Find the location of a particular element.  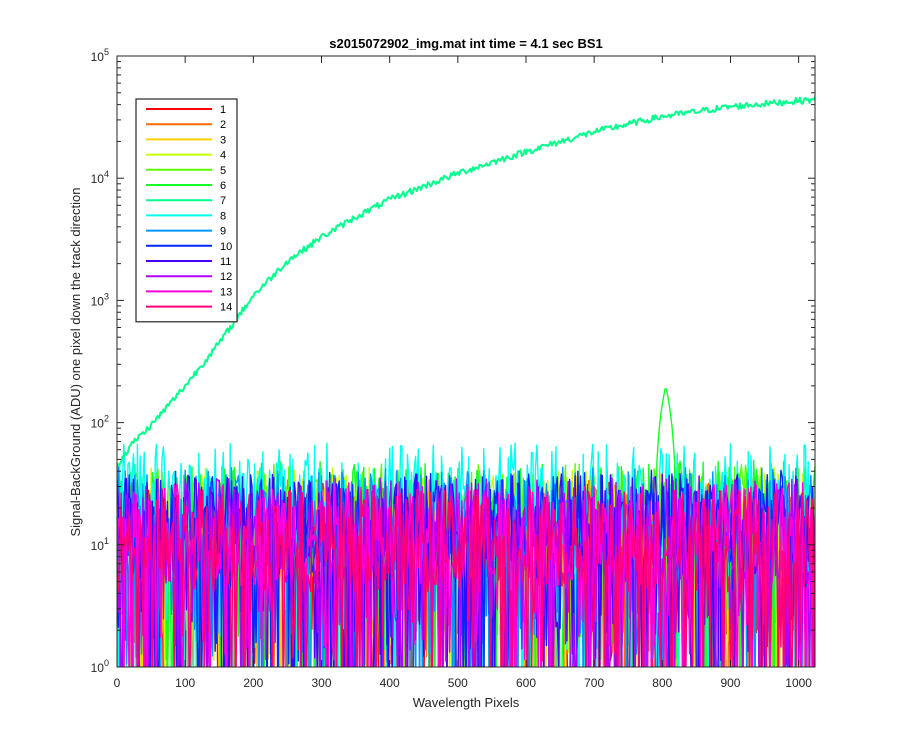

legend-label-14: 14 is located at coordinates (226, 308).